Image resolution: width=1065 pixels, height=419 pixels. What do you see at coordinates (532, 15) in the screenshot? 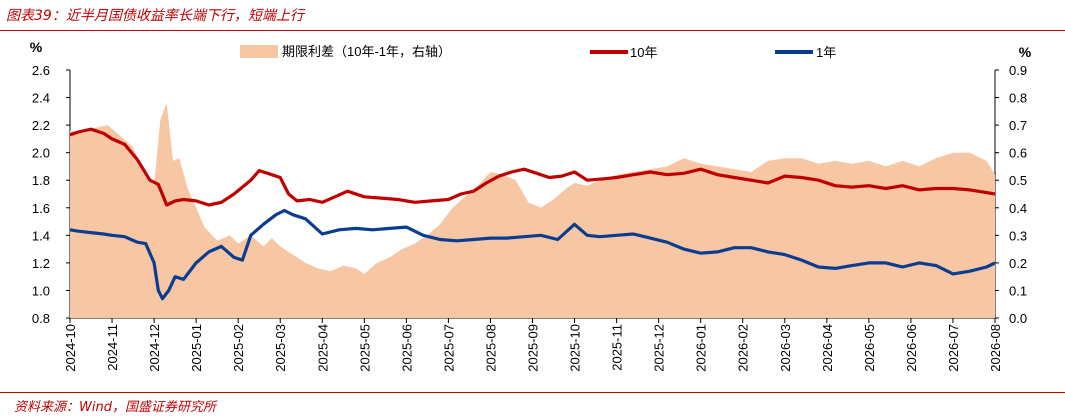
I see `title-bar: 图表39：近半月国债收益率长端下行，短端上行` at bounding box center [532, 15].